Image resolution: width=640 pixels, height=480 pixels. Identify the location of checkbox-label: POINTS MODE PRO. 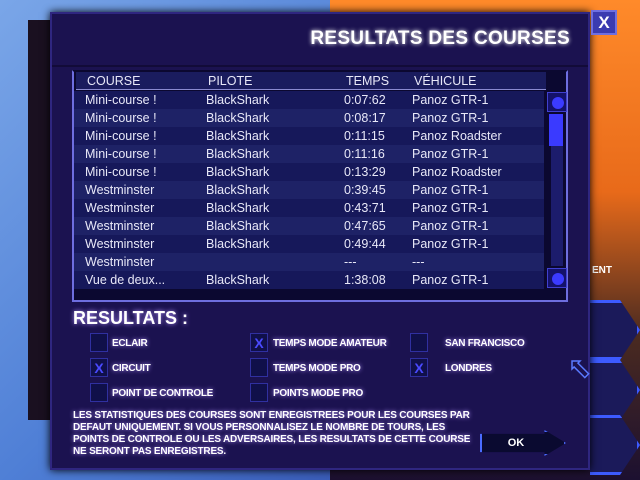
(318, 393).